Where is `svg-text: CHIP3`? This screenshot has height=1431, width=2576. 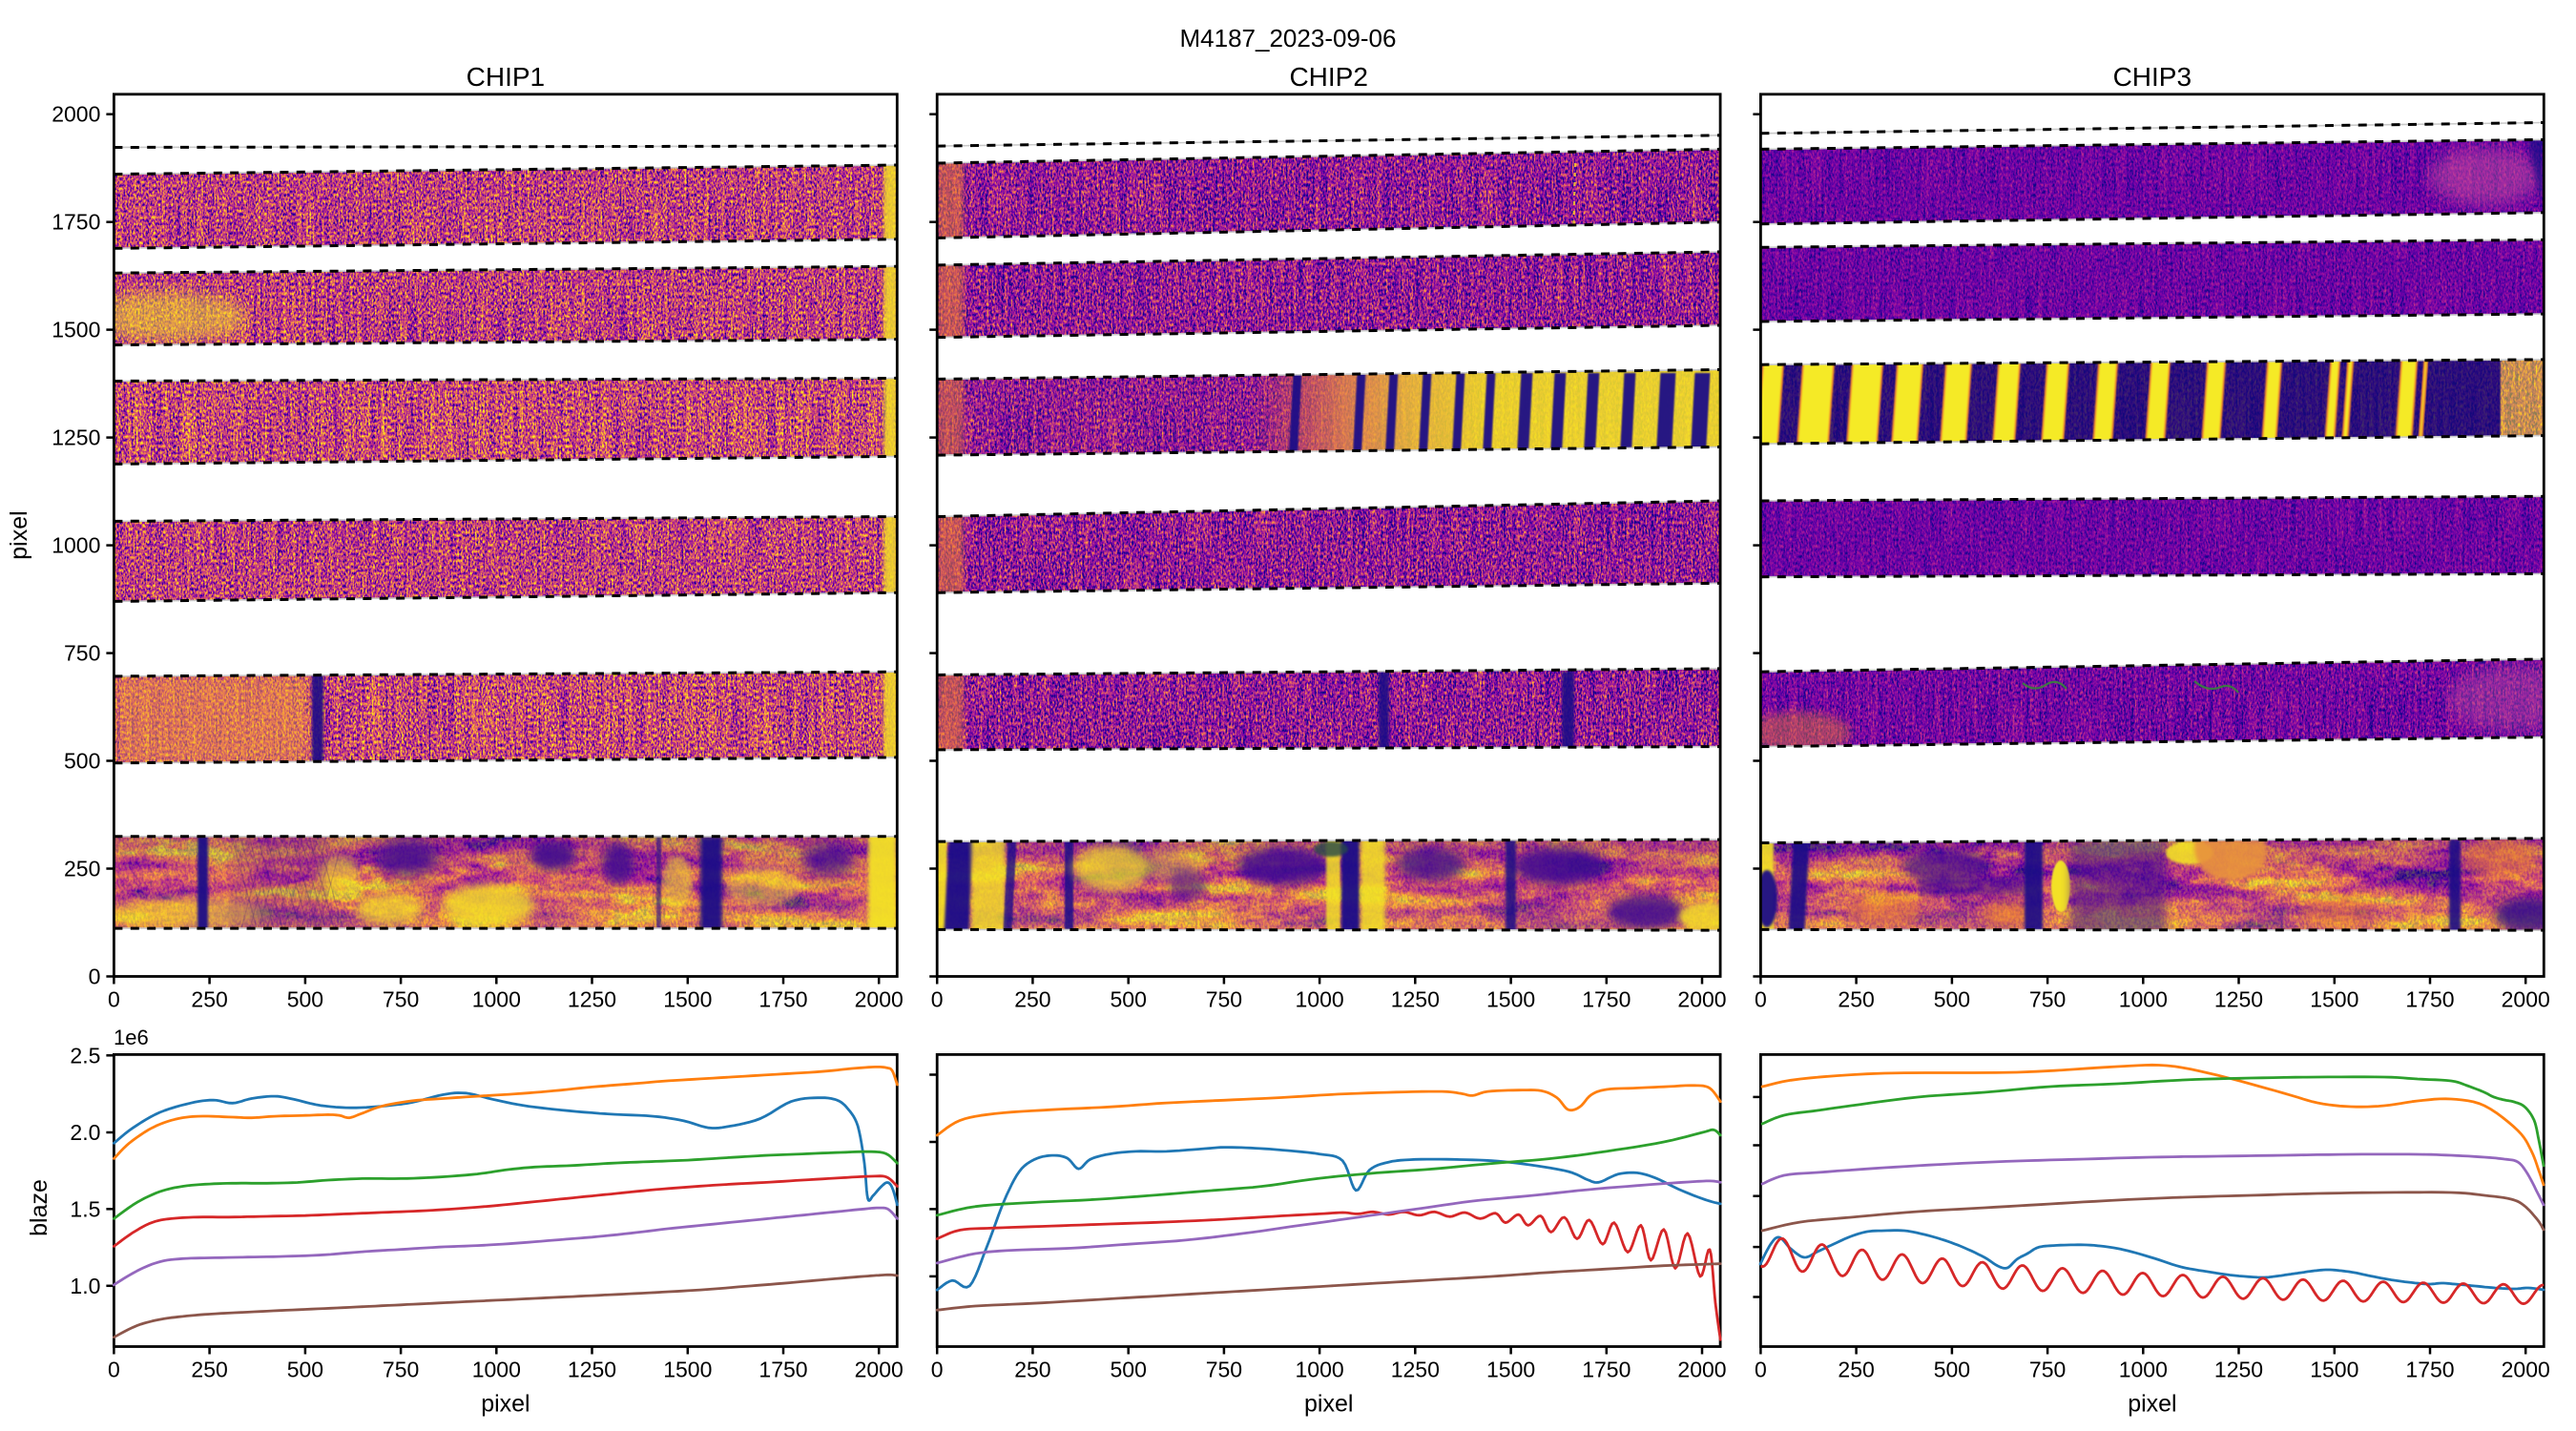
svg-text: CHIP3 is located at coordinates (2152, 77).